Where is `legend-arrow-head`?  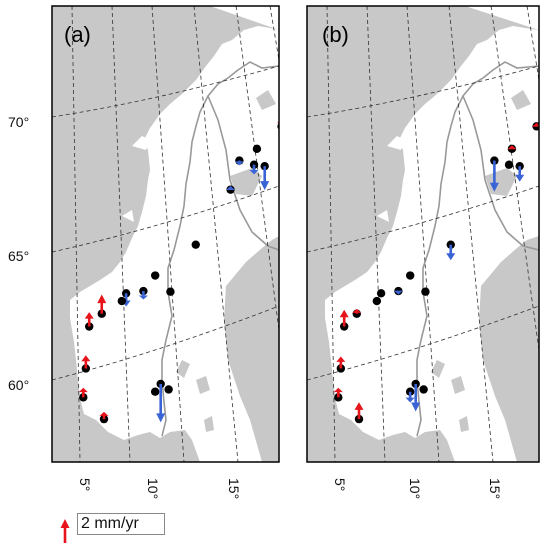 legend-arrow-head is located at coordinates (65, 523).